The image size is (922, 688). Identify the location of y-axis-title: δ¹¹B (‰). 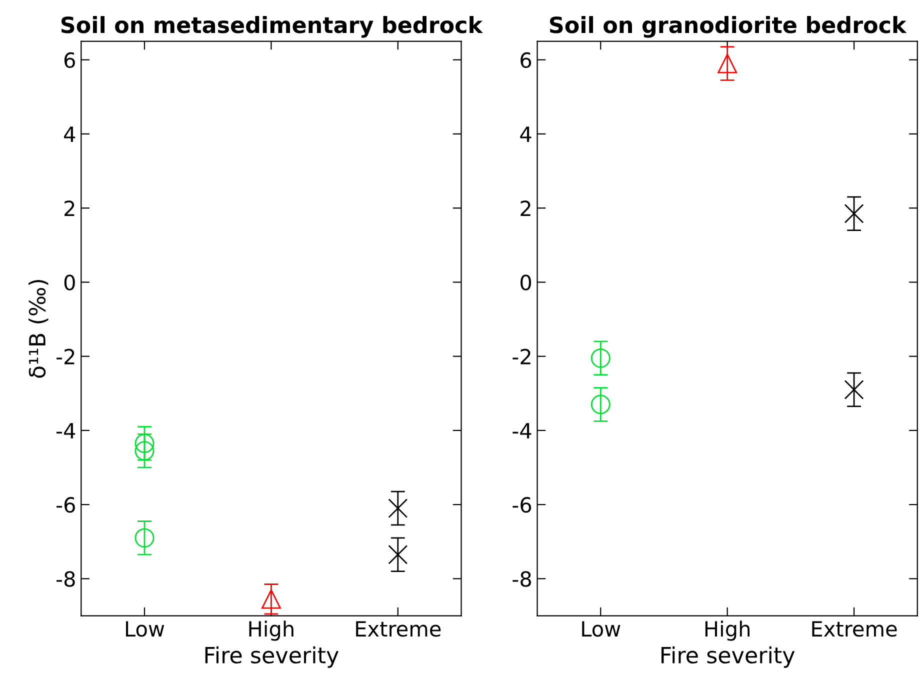
(38, 329).